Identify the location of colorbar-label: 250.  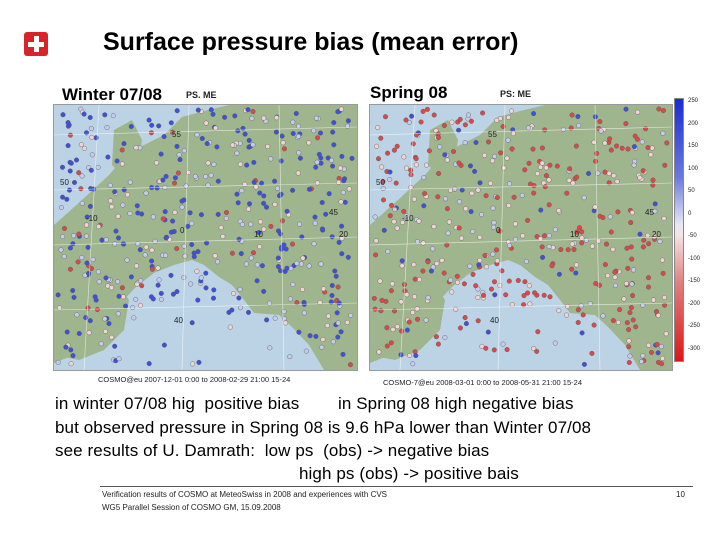
(693, 101).